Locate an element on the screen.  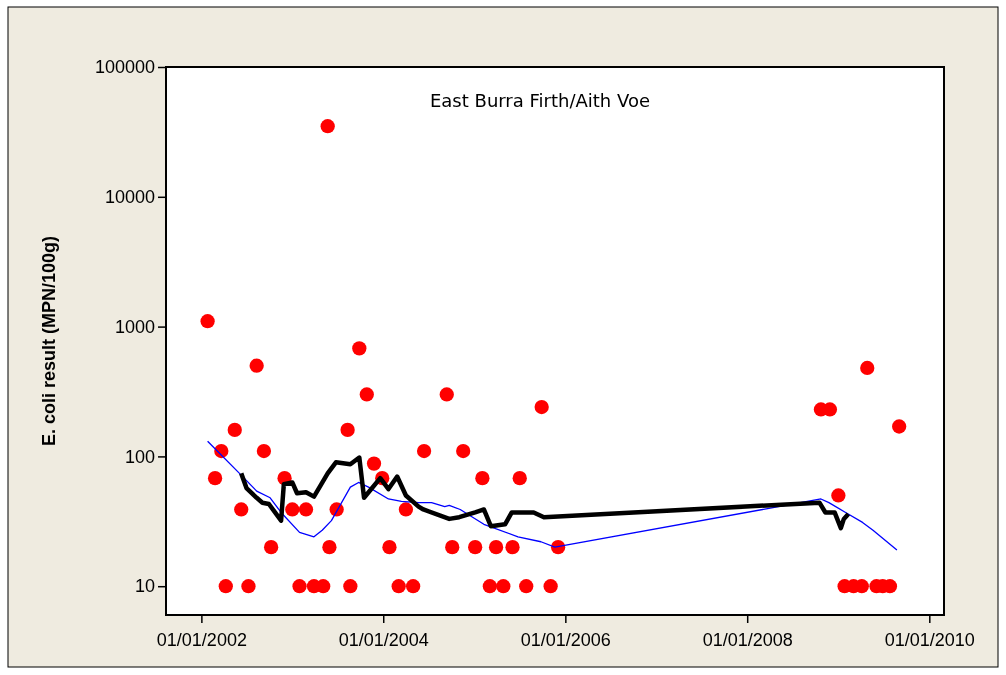
y-tick-label: 100000 is located at coordinates (124, 67).